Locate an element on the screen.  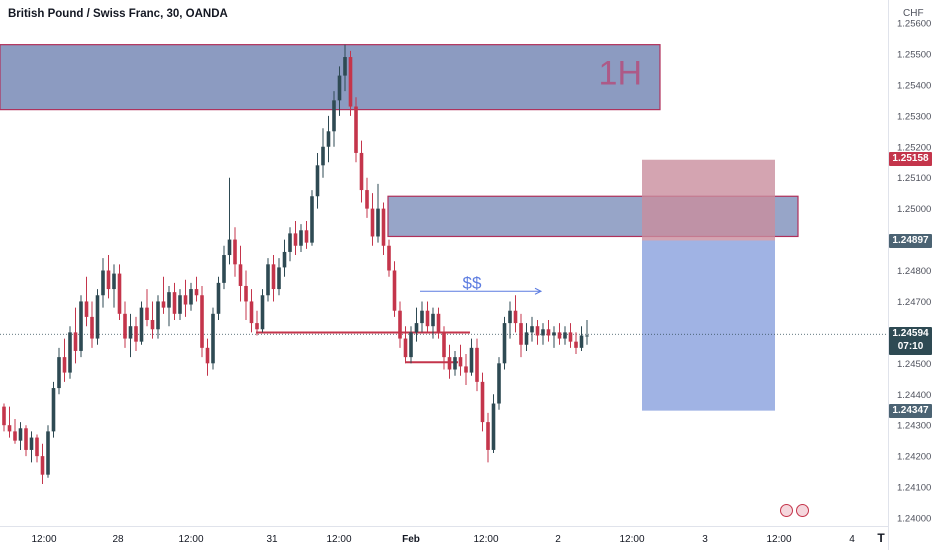
x-tick-label: 3 is located at coordinates (705, 539).